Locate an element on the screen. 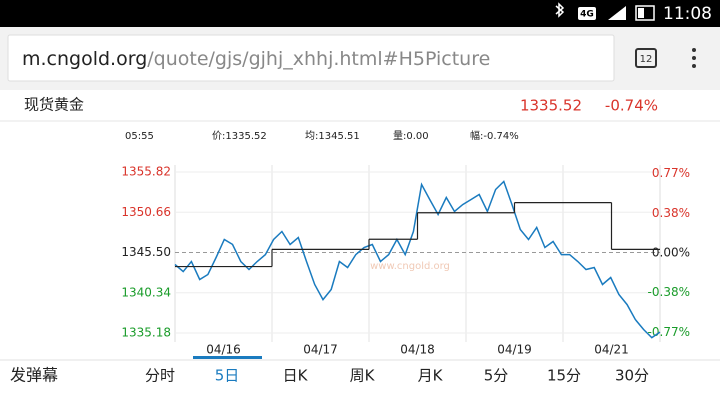 The image size is (720, 405). y2-tick-label: 0.77% is located at coordinates (671, 173).